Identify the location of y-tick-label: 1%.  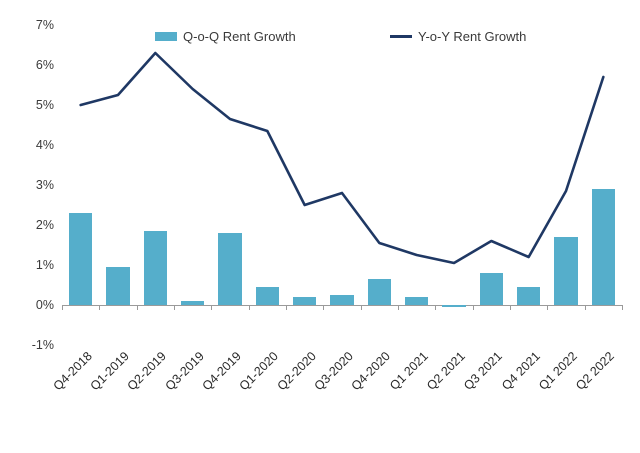
(44, 265).